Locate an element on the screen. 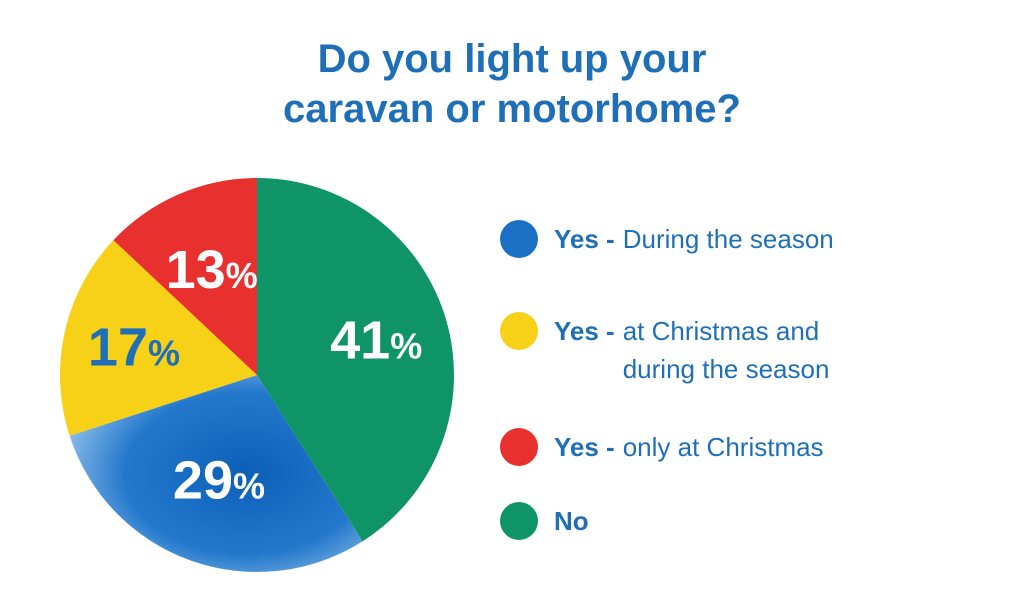  legend-item: No is located at coordinates (544, 521).